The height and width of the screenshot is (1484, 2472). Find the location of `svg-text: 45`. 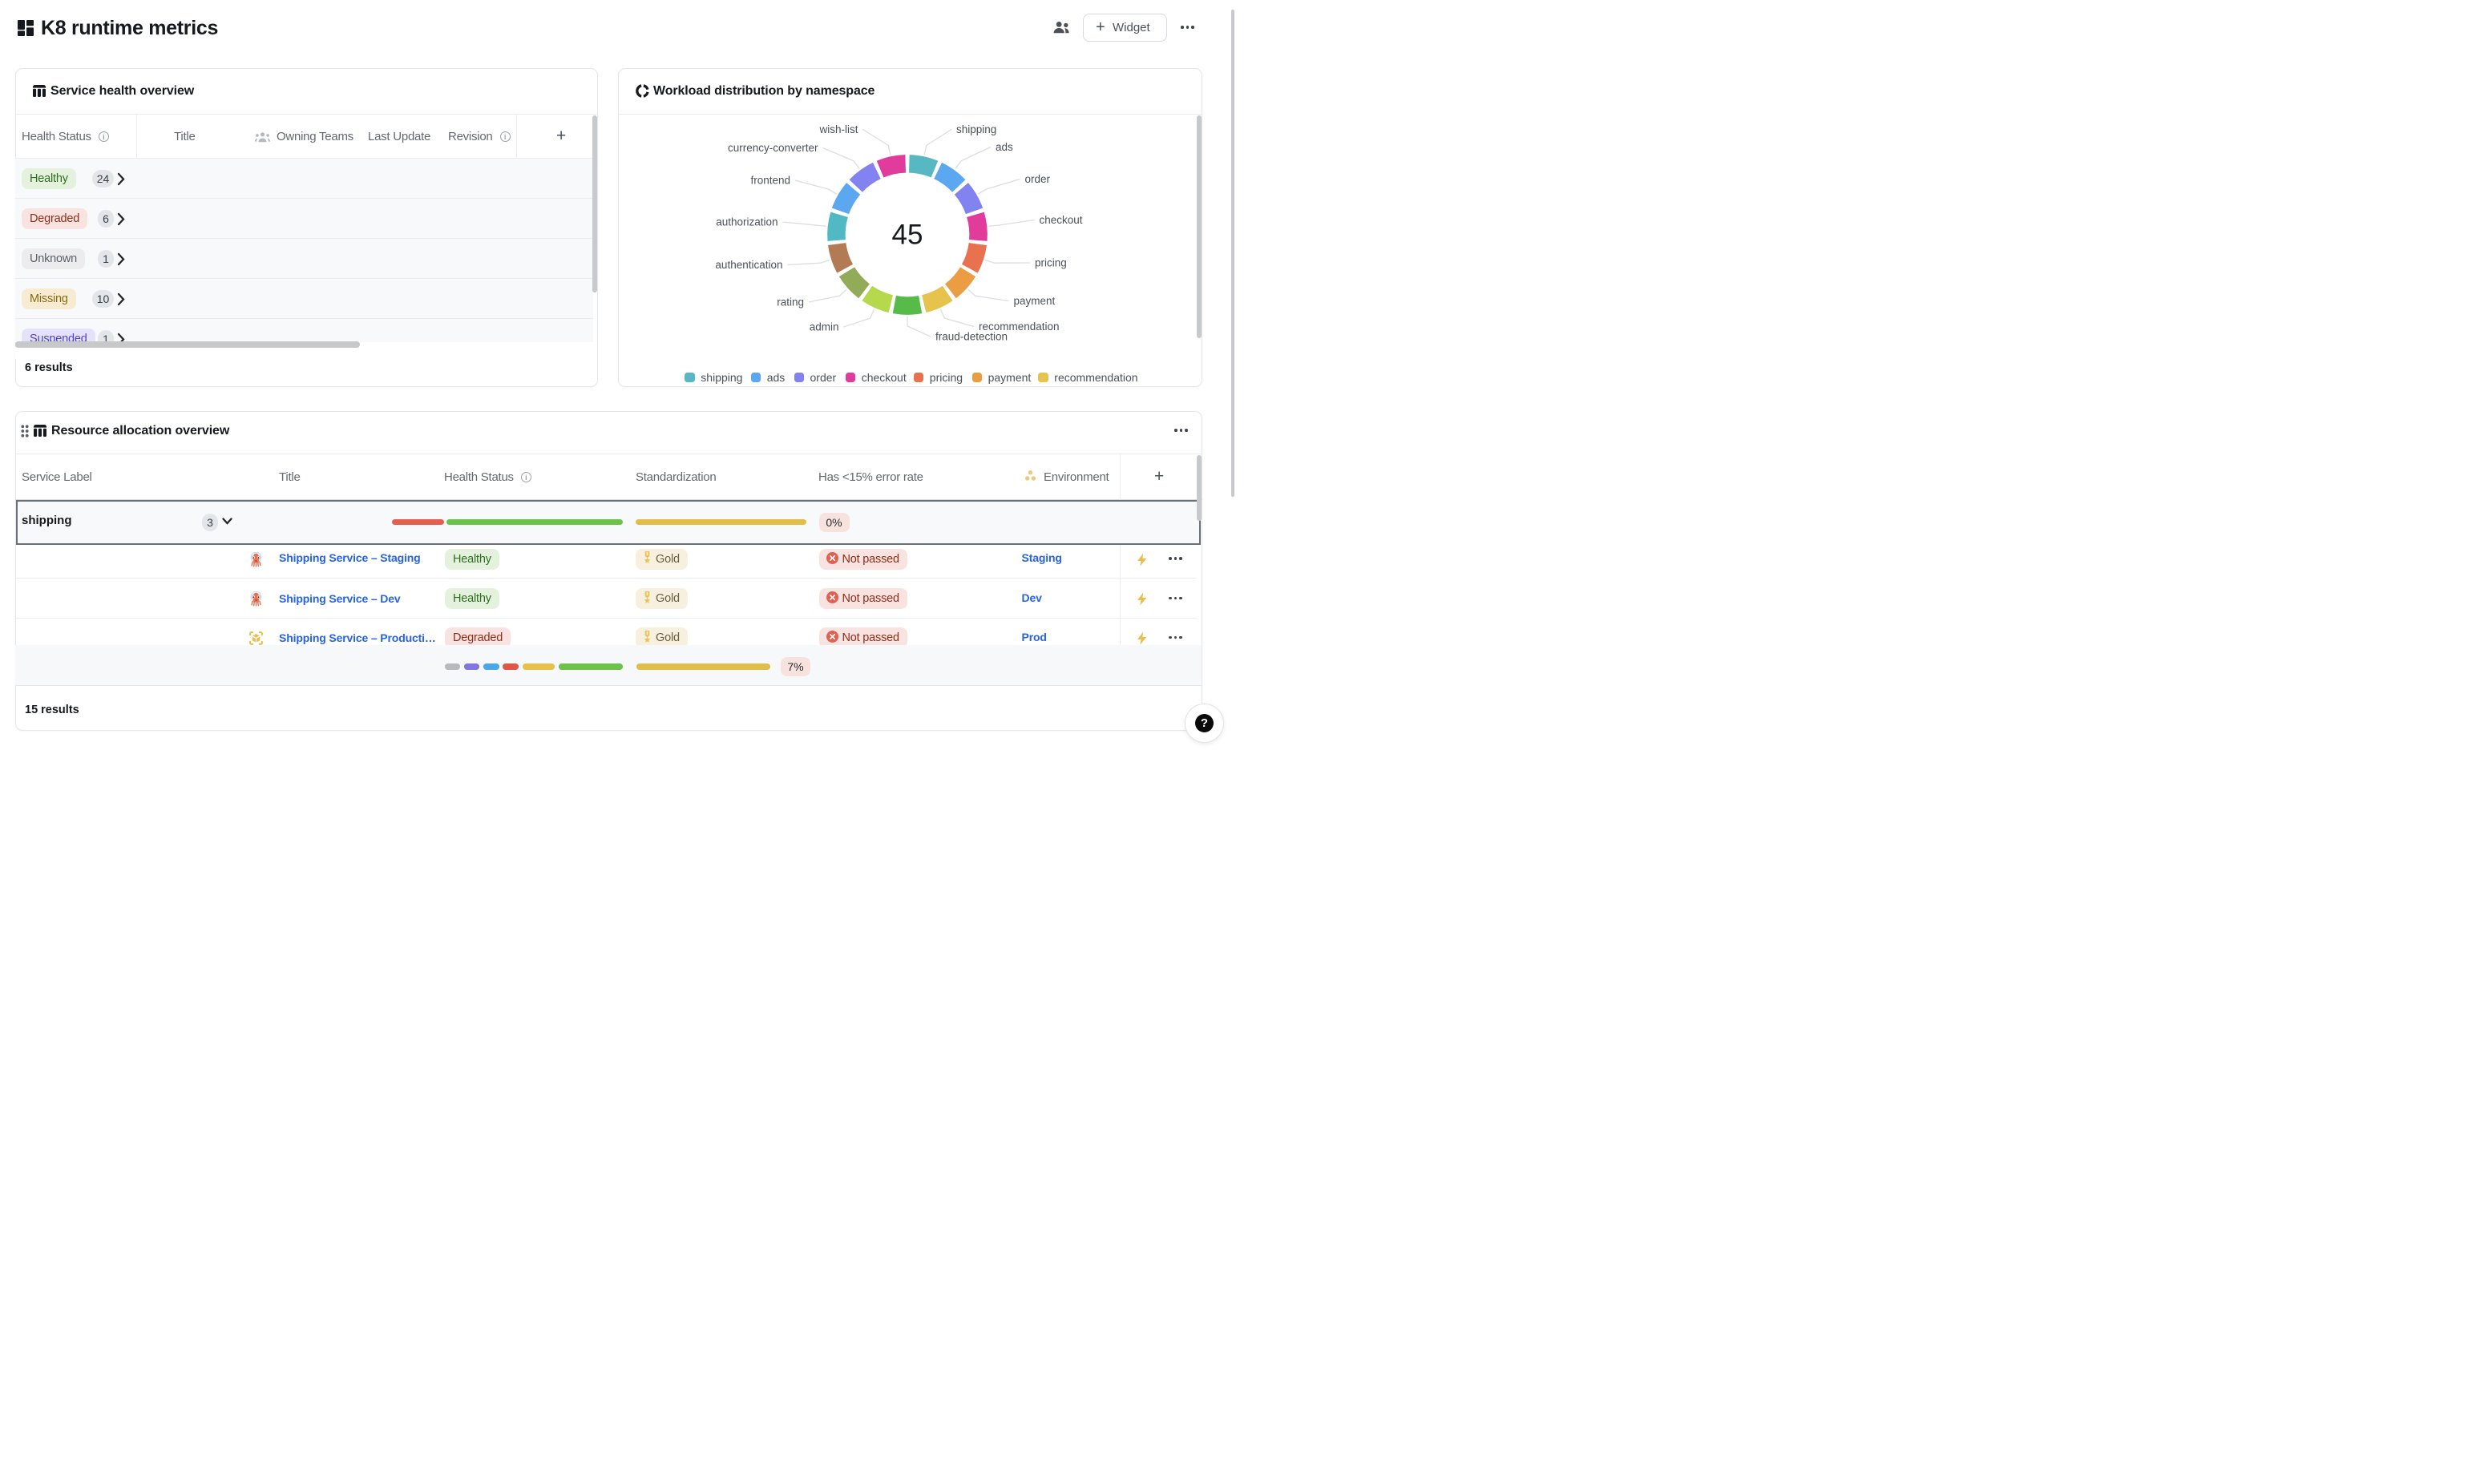

svg-text: 45 is located at coordinates (907, 236).